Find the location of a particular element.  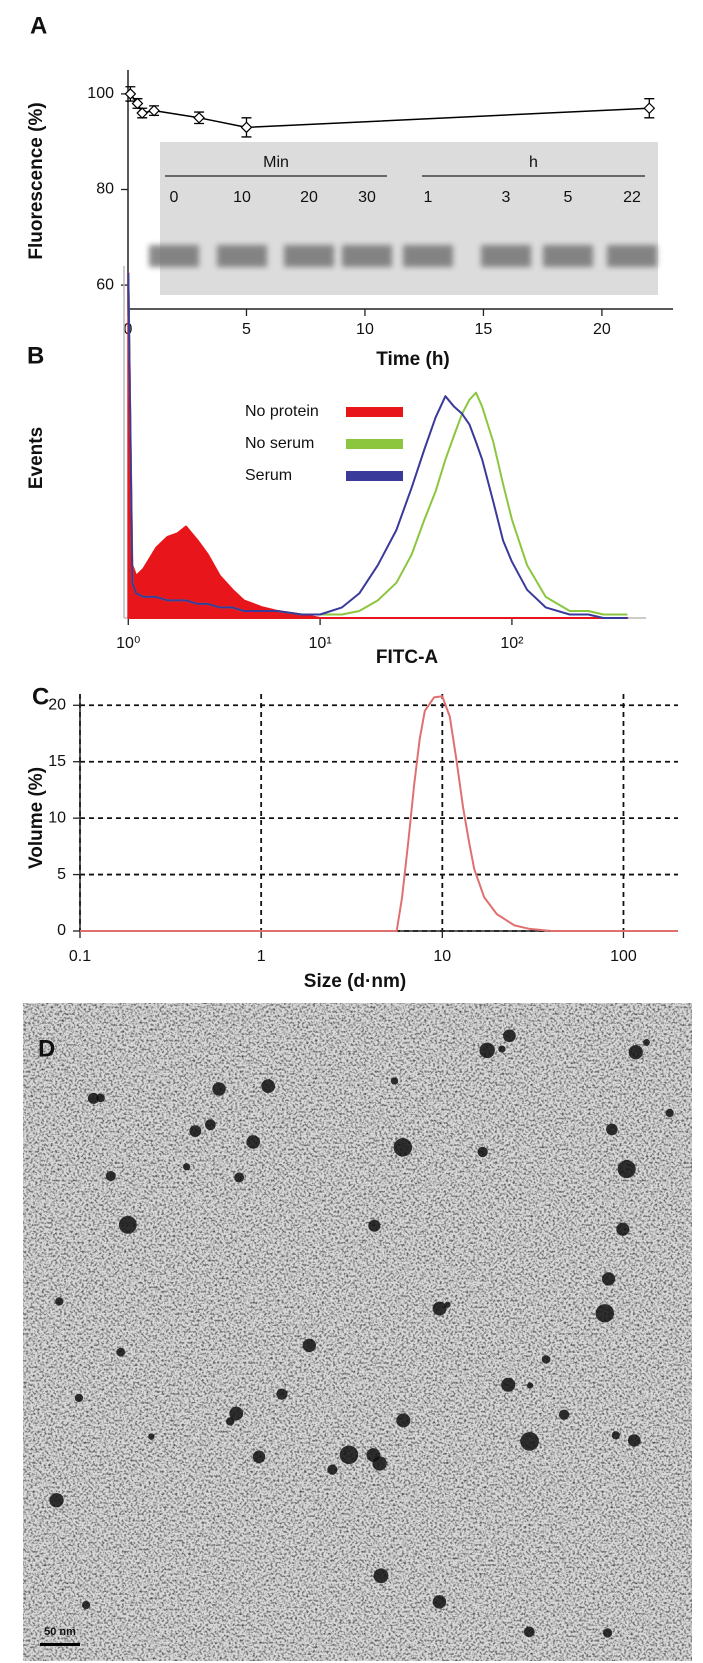

y-tick-label: 0 is located at coordinates (61, 930).